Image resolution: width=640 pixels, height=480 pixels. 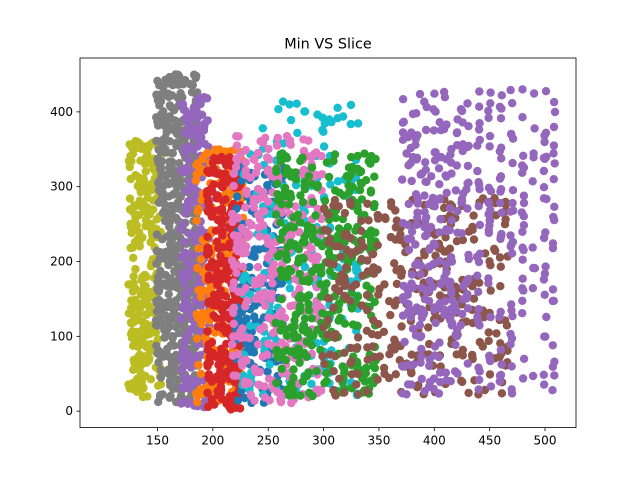 I want to click on x-tick-label: 500, so click(x=545, y=441).